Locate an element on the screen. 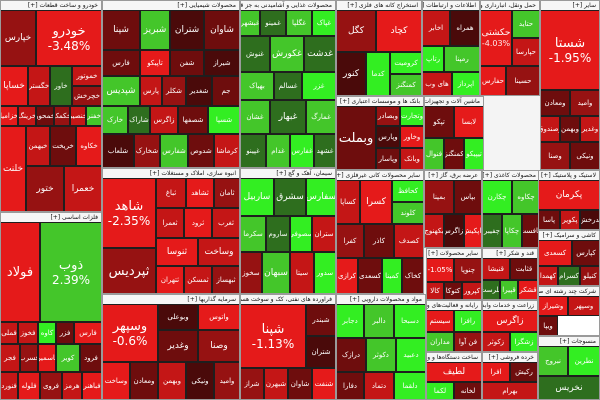 The image size is (600, 400). stock-tile: کفرا is located at coordinates (350, 241).